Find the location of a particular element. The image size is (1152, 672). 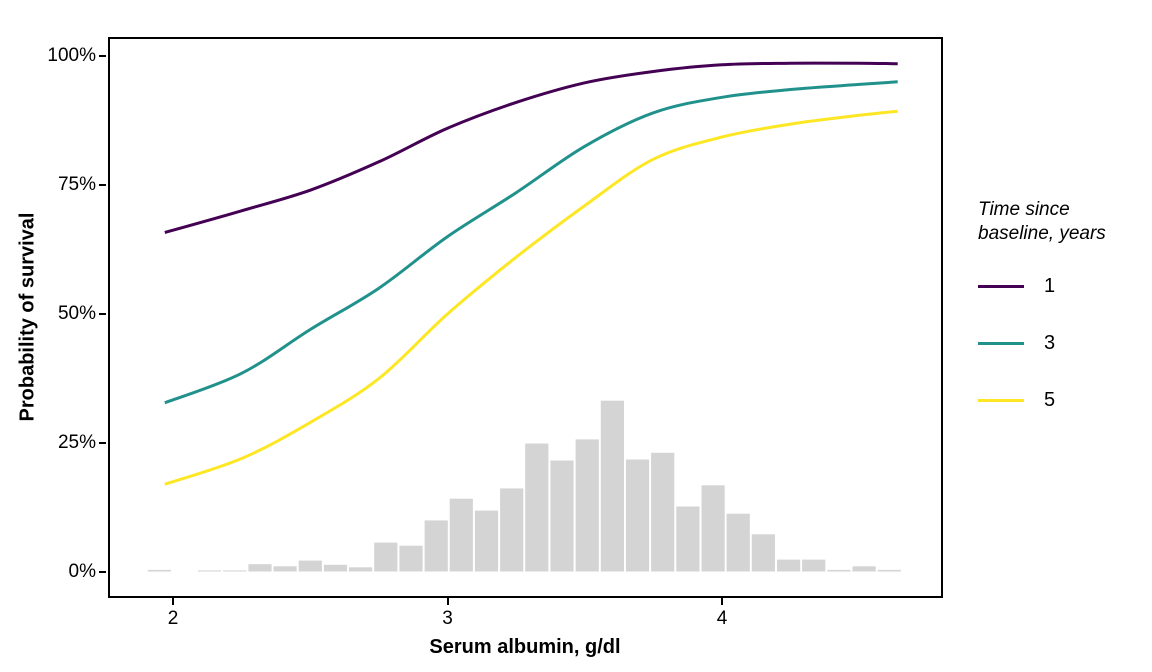

legend: Time since baseline, years 1 3 5 is located at coordinates (1063, 313).